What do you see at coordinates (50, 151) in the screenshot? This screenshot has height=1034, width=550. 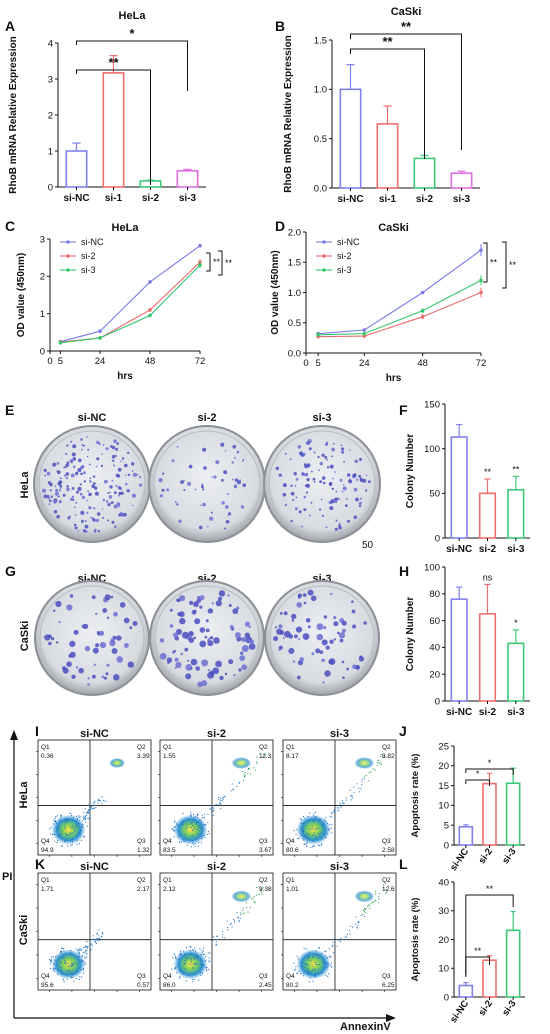 I see `y-tick-label: 1` at bounding box center [50, 151].